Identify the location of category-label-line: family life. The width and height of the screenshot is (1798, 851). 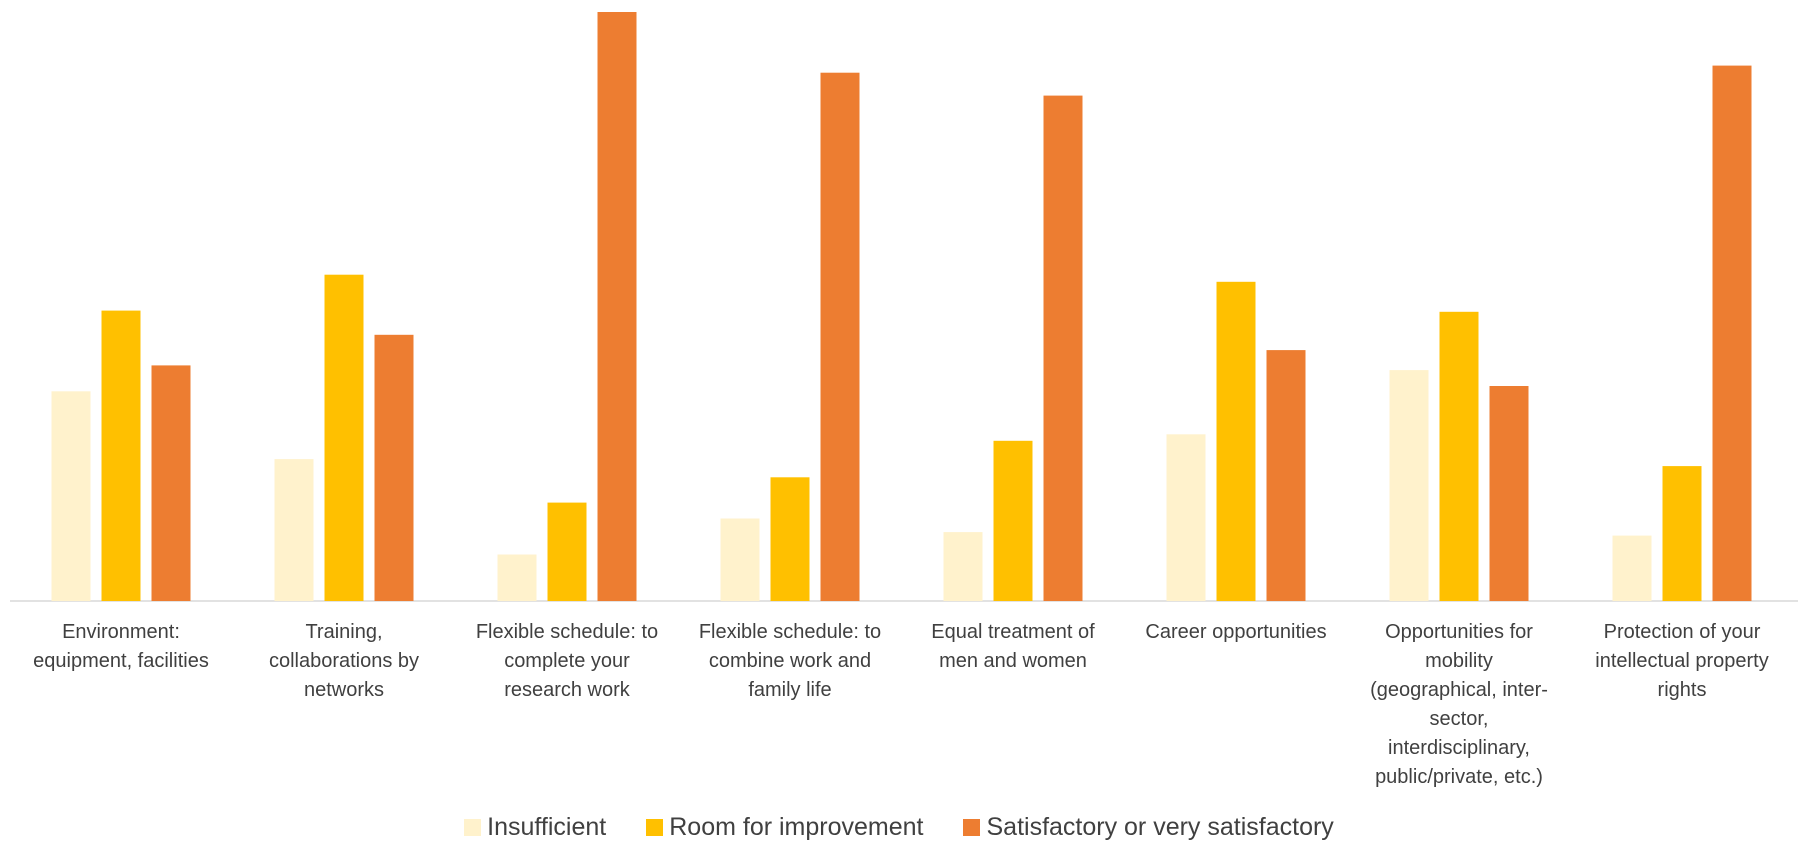
(790, 690).